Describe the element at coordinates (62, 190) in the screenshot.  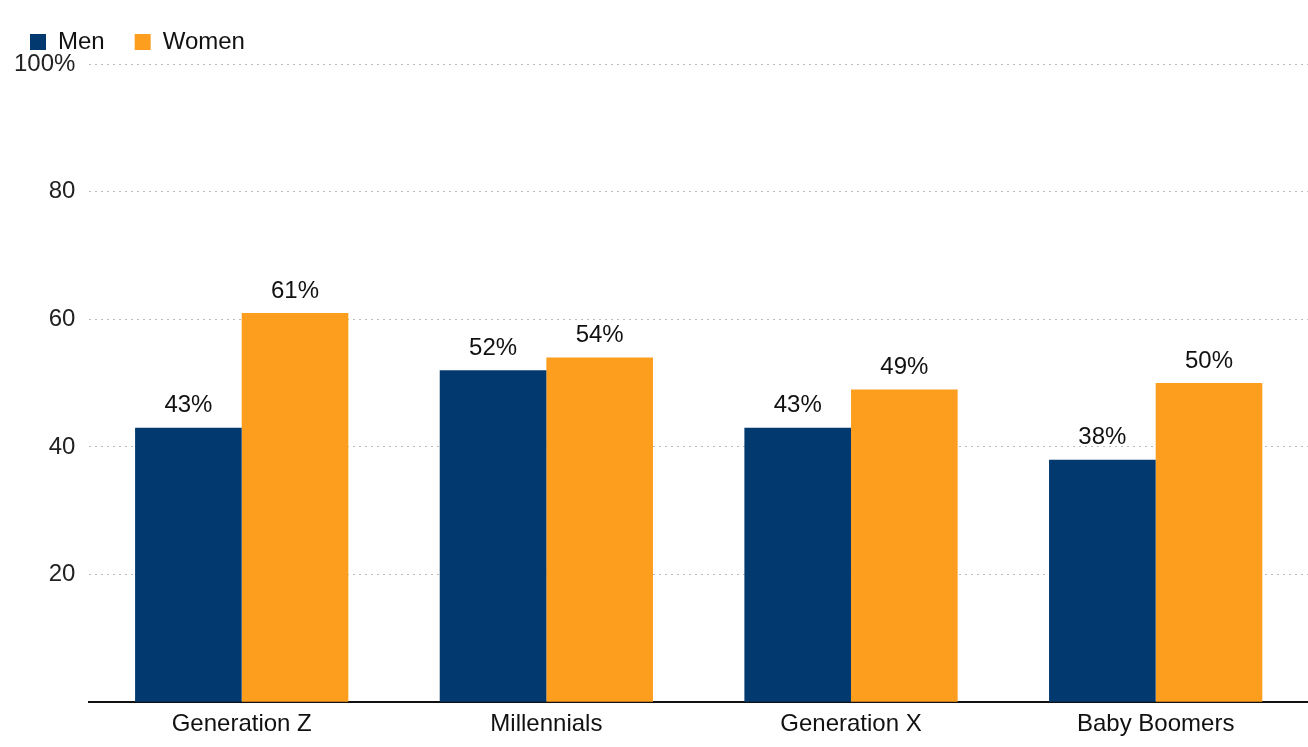
I see `y-tick-label: 80` at that location.